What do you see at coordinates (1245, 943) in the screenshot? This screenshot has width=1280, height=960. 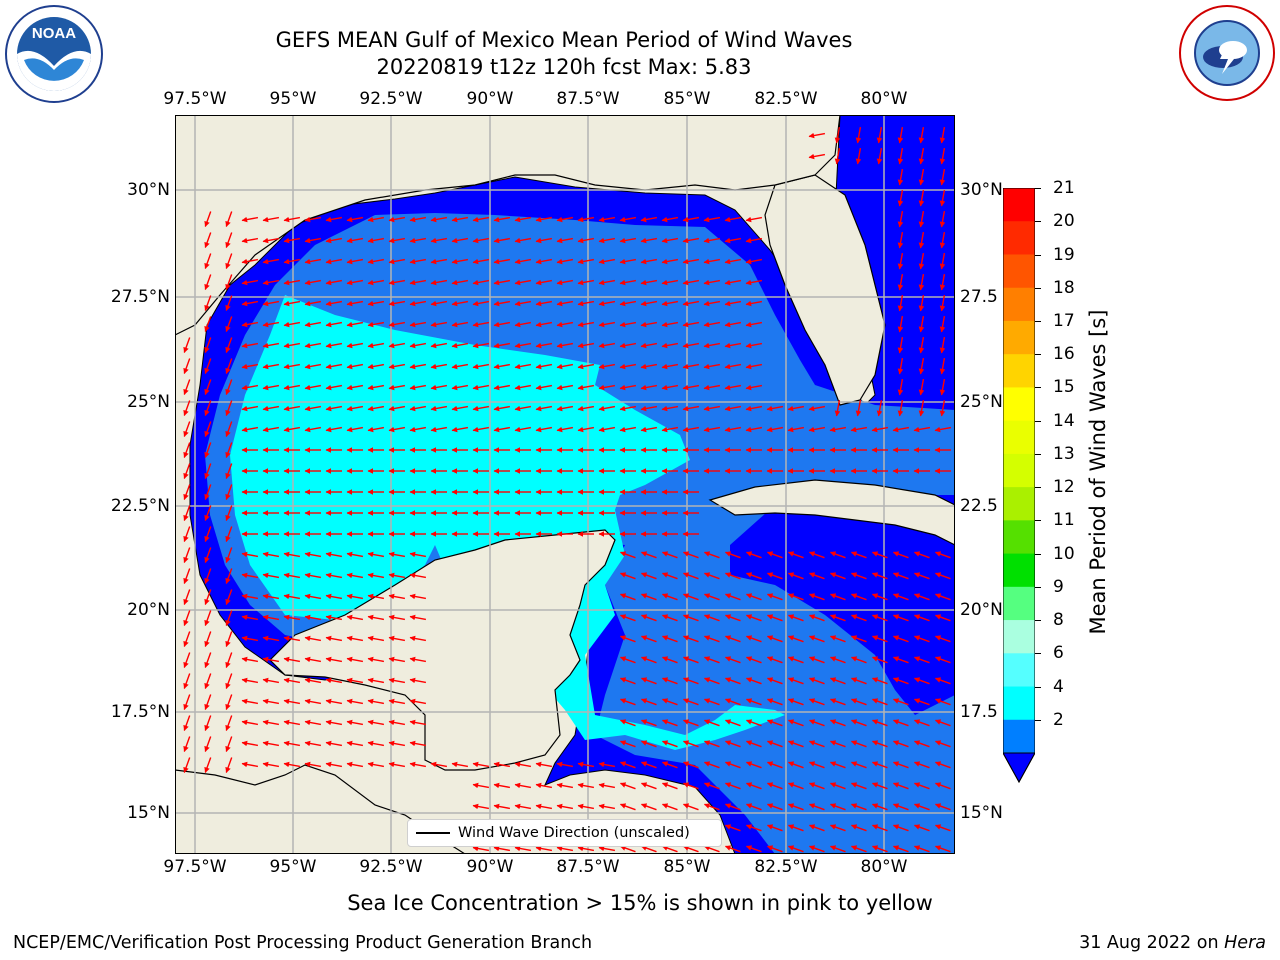 I see `run-machine: Hera` at bounding box center [1245, 943].